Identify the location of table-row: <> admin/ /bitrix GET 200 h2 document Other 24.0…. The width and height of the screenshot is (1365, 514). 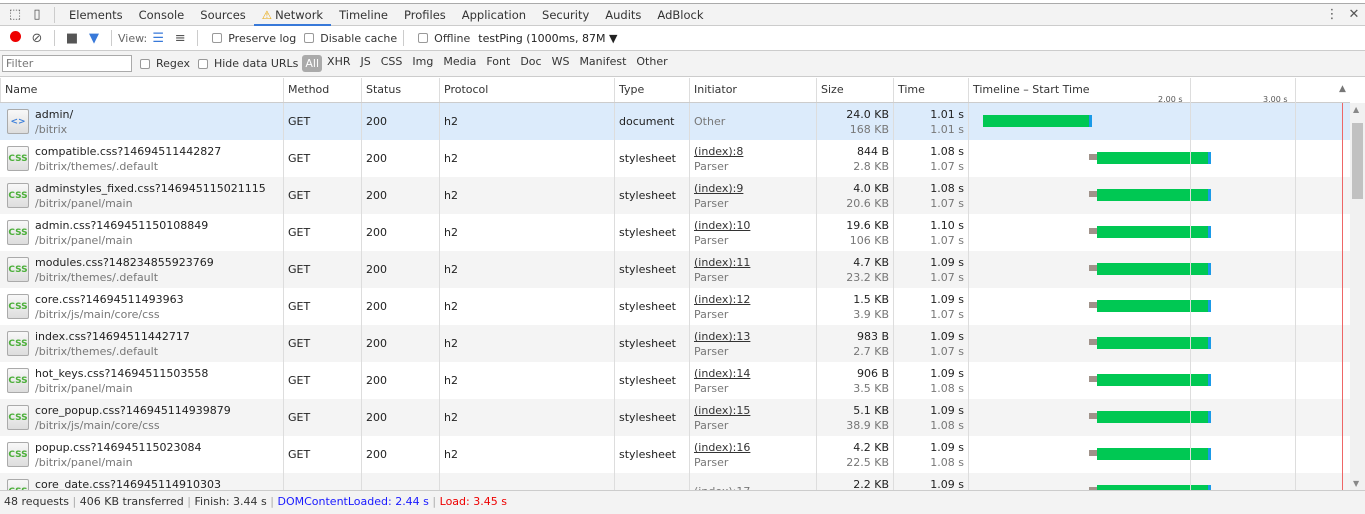
(675, 121).